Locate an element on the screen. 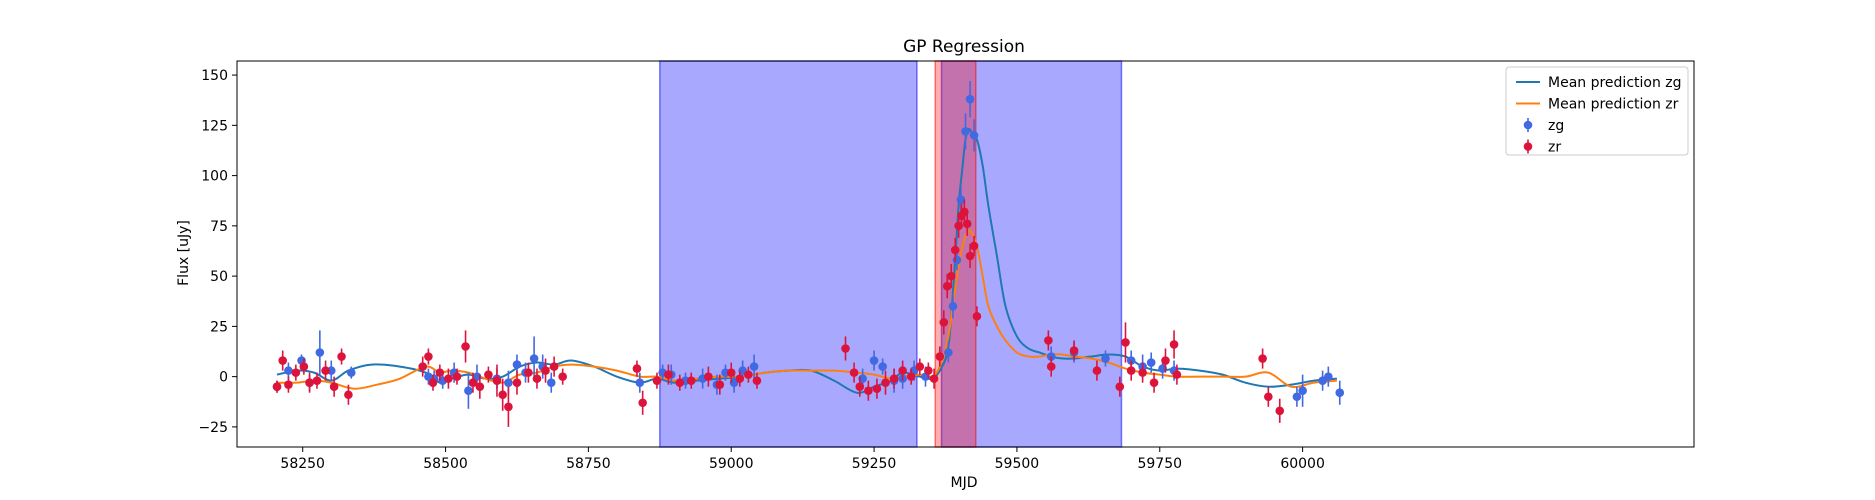 The width and height of the screenshot is (1875, 500). x-tick-label: 59000 is located at coordinates (731, 464).